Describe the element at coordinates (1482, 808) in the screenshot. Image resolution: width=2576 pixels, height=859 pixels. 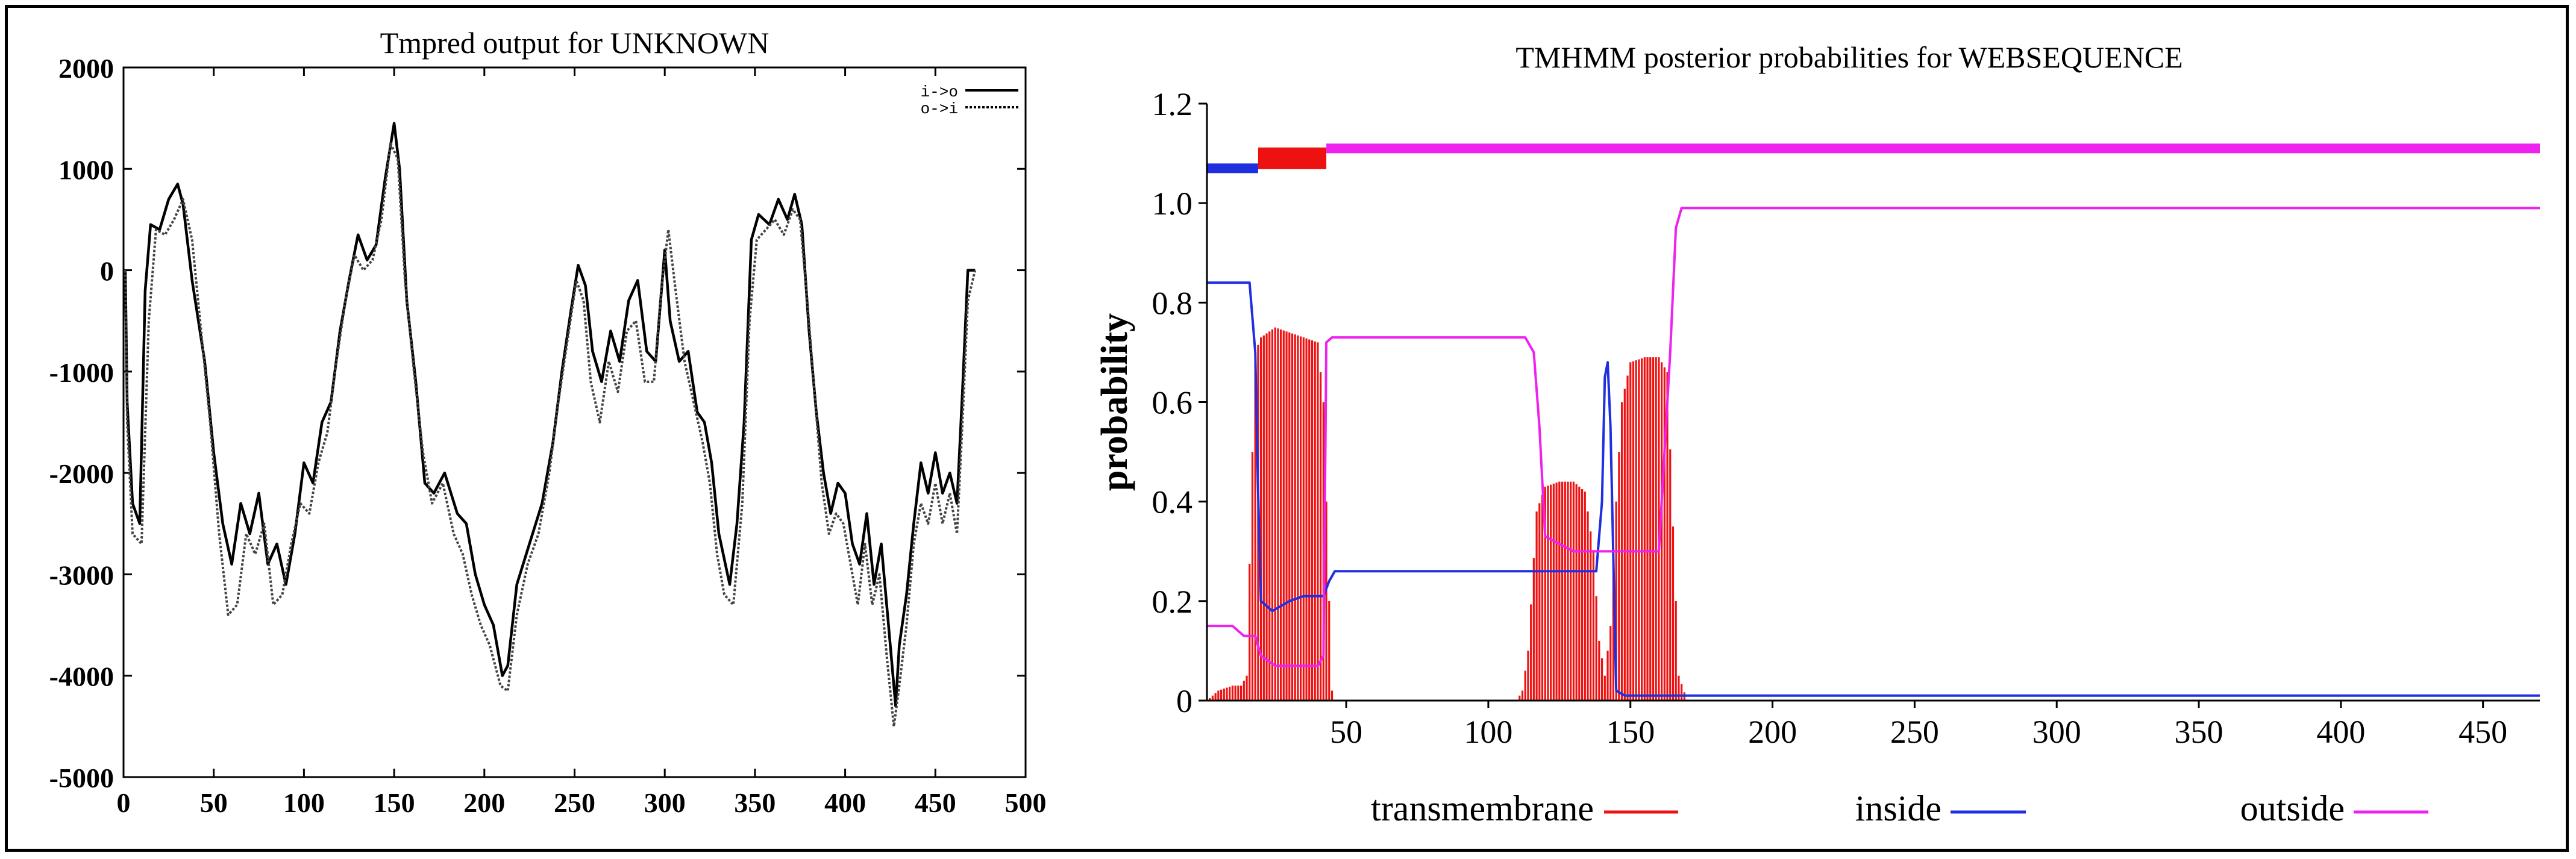
I see `legend-transmembrane-label: transmembrane` at that location.